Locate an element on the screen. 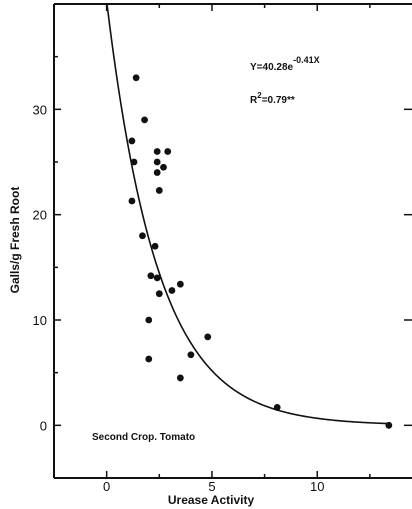 This screenshot has width=412, height=509. y-tick-label: 0 is located at coordinates (43, 425).